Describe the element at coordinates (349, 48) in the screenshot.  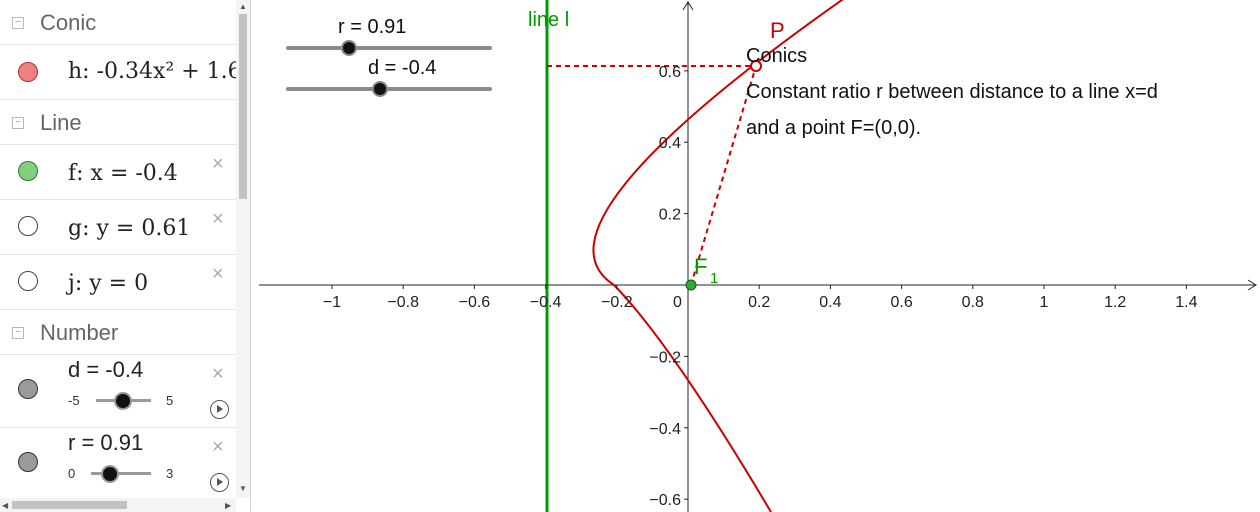
I see `slider-r-knob` at that location.